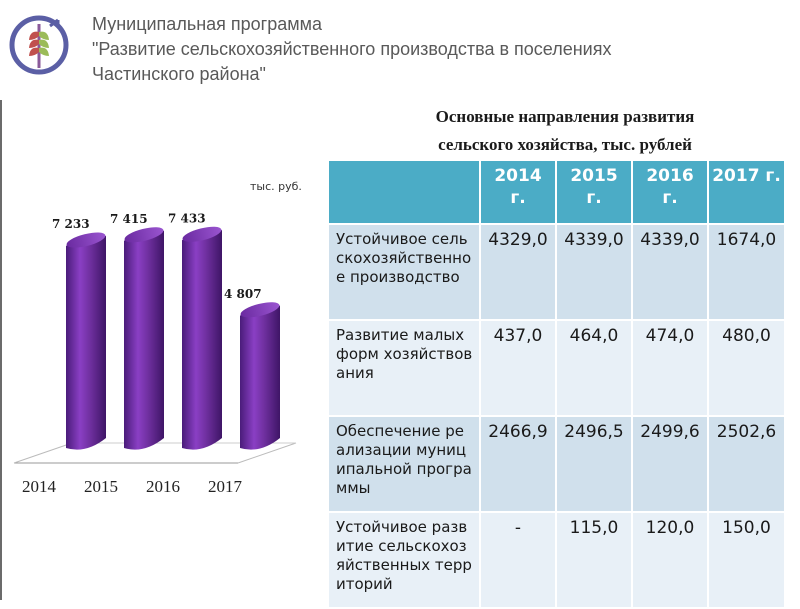  What do you see at coordinates (404, 368) in the screenshot?
I see `row-label: Развитие малых форм хозяйствования` at bounding box center [404, 368].